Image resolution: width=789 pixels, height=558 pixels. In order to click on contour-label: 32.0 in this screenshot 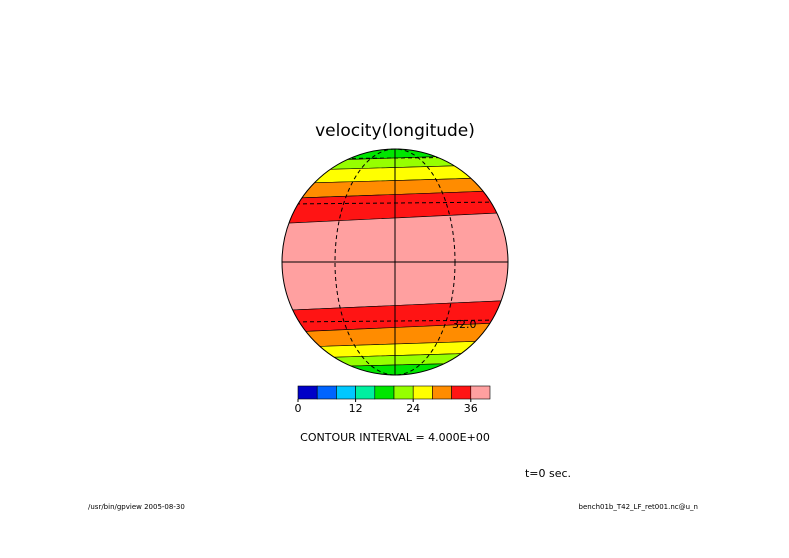, I will do `click(464, 324)`.